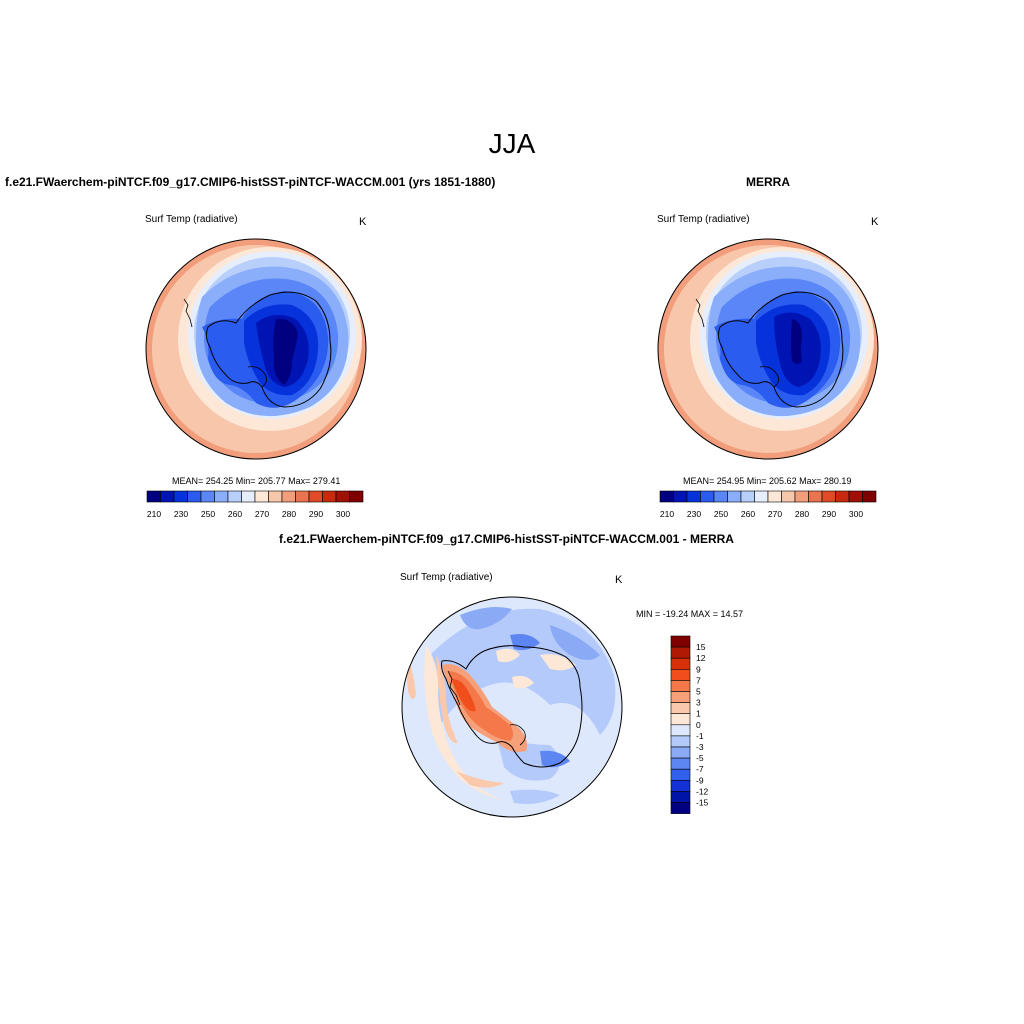  What do you see at coordinates (856, 514) in the screenshot?
I see `obs-colorbar-tick-label: 300` at bounding box center [856, 514].